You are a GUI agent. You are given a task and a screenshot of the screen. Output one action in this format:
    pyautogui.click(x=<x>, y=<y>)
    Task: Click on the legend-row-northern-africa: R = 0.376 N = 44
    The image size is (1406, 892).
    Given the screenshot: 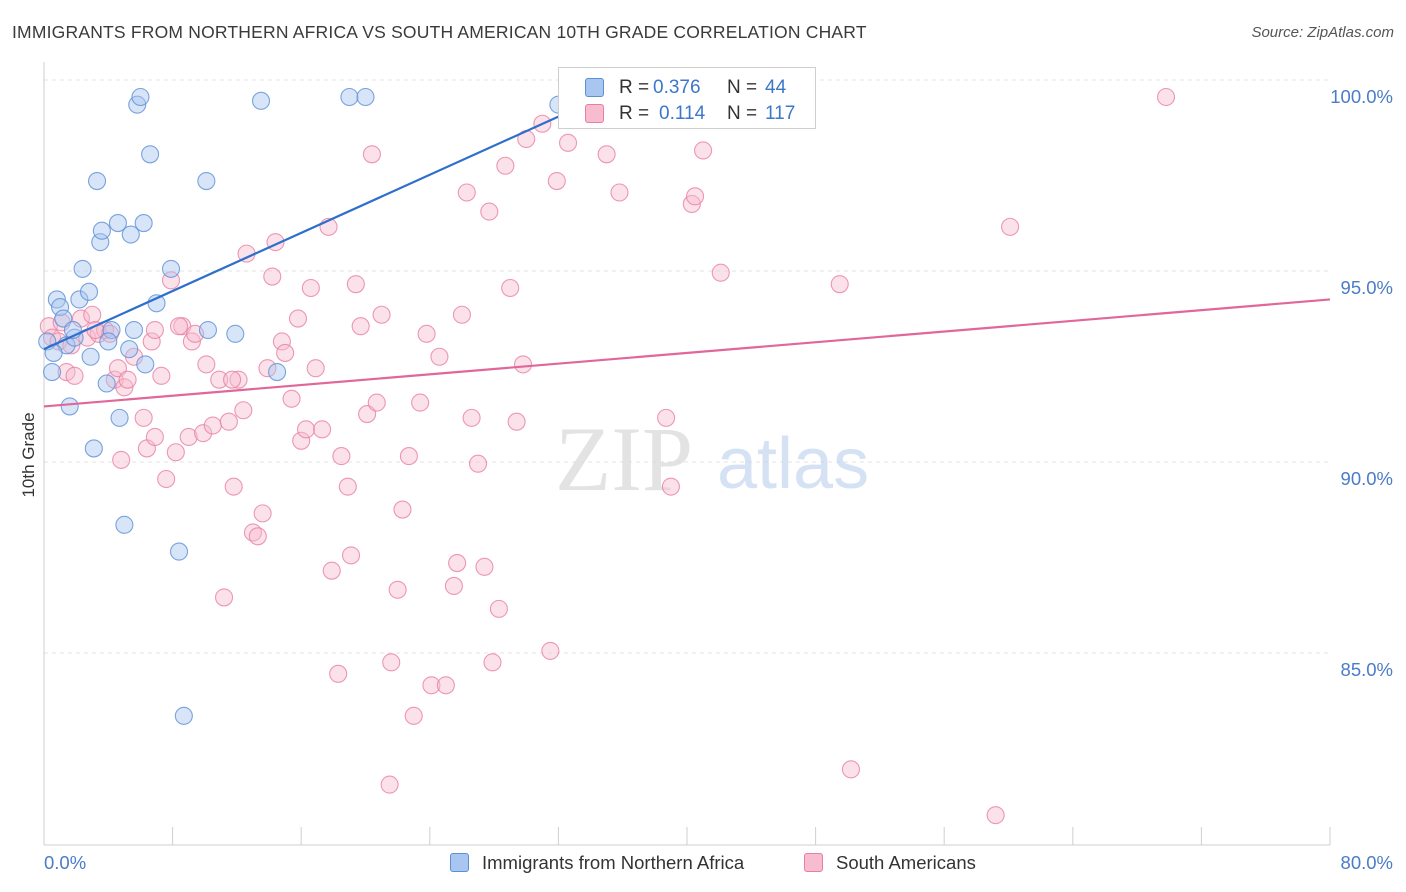 What is the action you would take?
    pyautogui.click(x=700, y=89)
    